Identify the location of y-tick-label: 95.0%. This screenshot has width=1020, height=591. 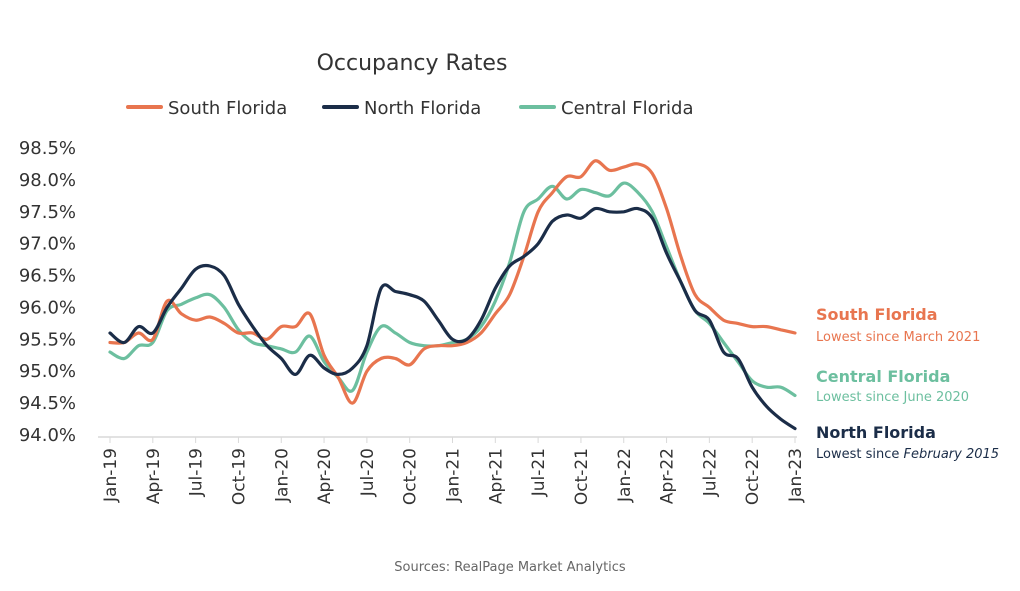
(47, 371).